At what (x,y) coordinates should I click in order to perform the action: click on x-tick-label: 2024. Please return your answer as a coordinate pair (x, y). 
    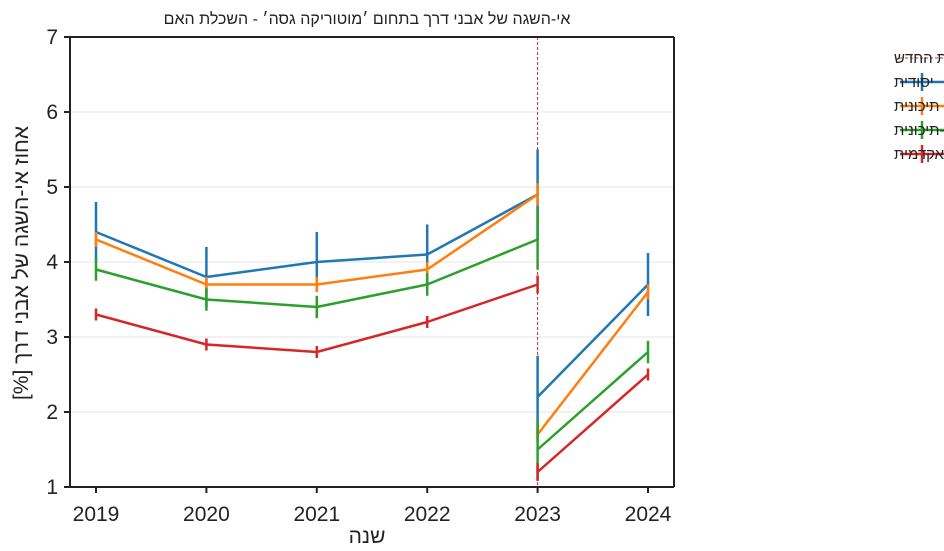
    Looking at the image, I should click on (648, 514).